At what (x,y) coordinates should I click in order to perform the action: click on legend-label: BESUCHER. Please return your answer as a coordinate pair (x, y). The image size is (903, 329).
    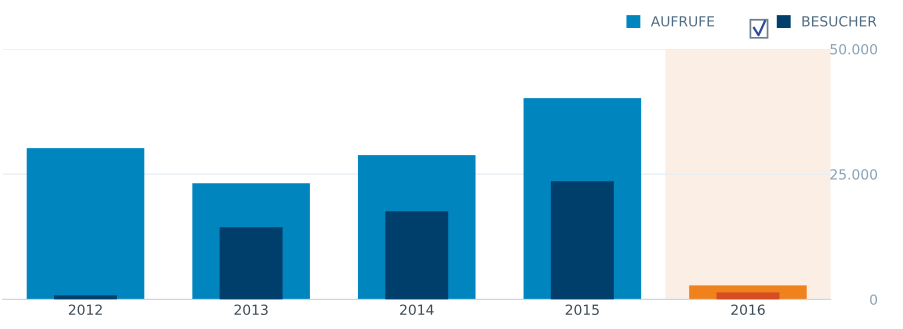
    Looking at the image, I should click on (839, 21).